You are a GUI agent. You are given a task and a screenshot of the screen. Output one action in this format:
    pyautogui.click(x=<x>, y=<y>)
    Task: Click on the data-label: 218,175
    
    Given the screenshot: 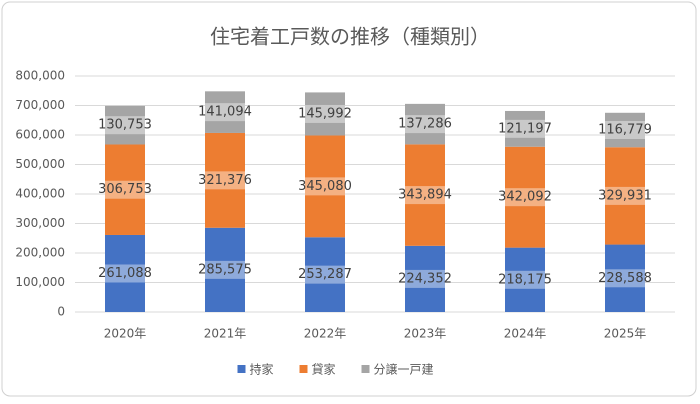 What is the action you would take?
    pyautogui.click(x=525, y=279)
    